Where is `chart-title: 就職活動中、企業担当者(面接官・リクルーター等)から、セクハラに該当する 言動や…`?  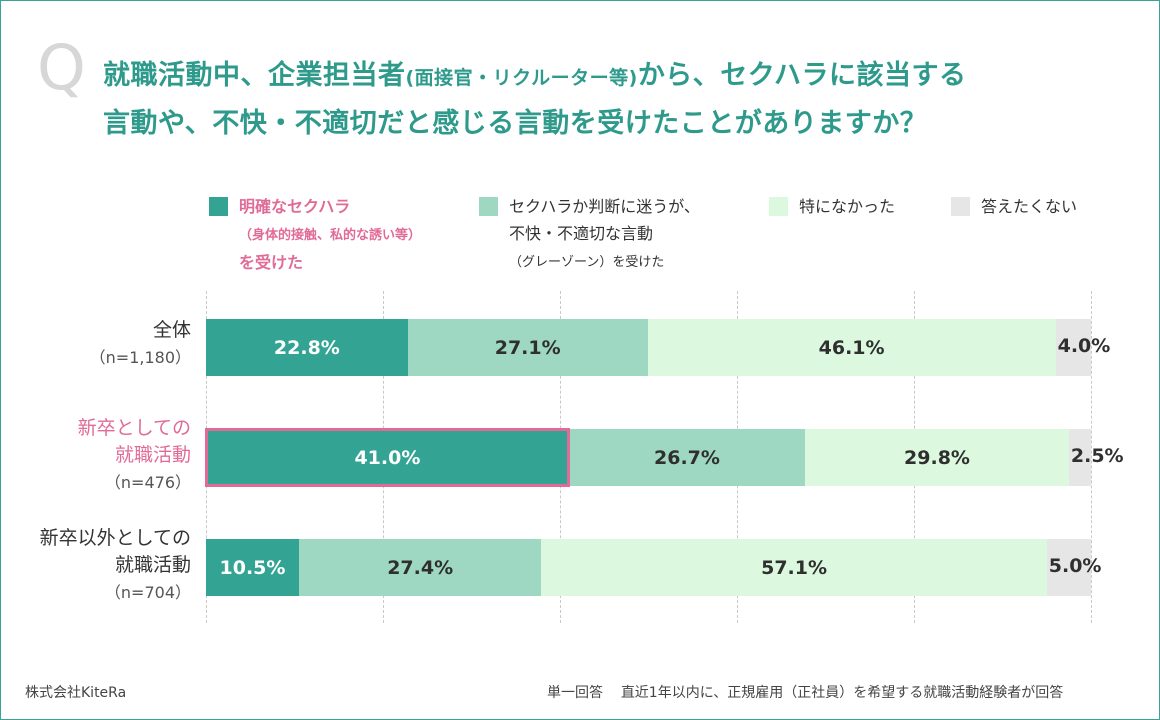 chart-title: 就職活動中、企業担当者(面接官・リクルーター等)から、セクハラに該当する 言動や… is located at coordinates (623, 99).